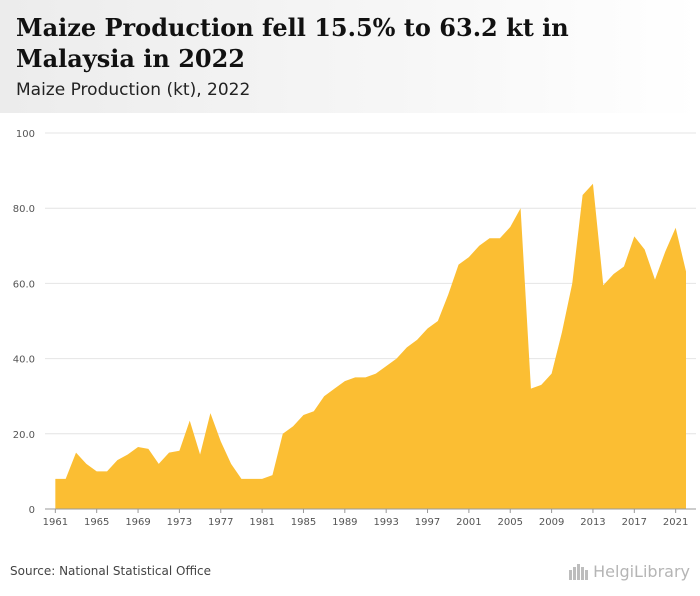 Image resolution: width=700 pixels, height=596 pixels. I want to click on x-tick-label: 1977, so click(220, 522).